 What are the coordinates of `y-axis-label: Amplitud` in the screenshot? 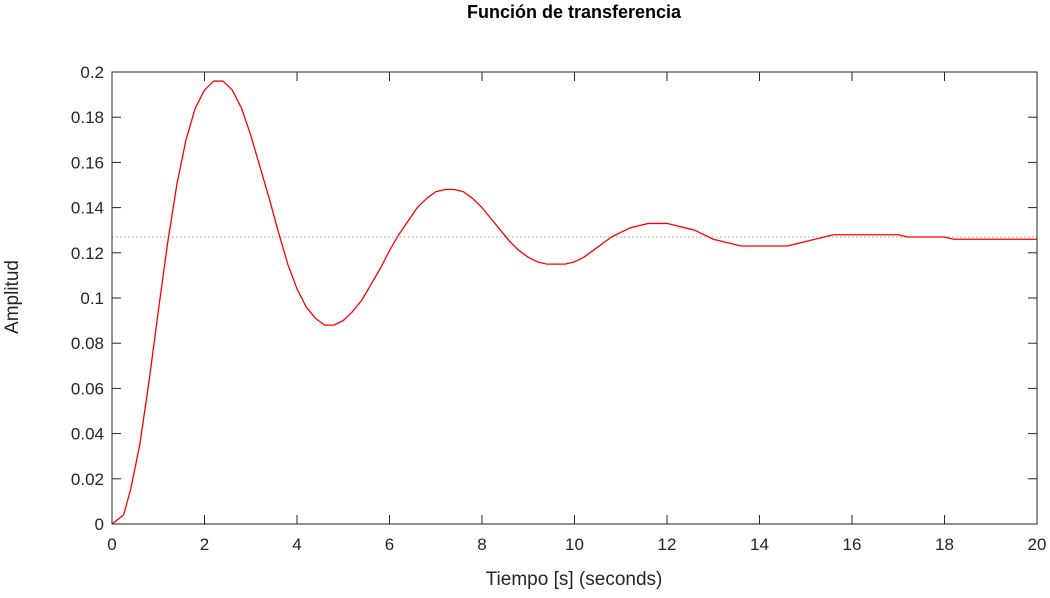 It's located at (12, 297).